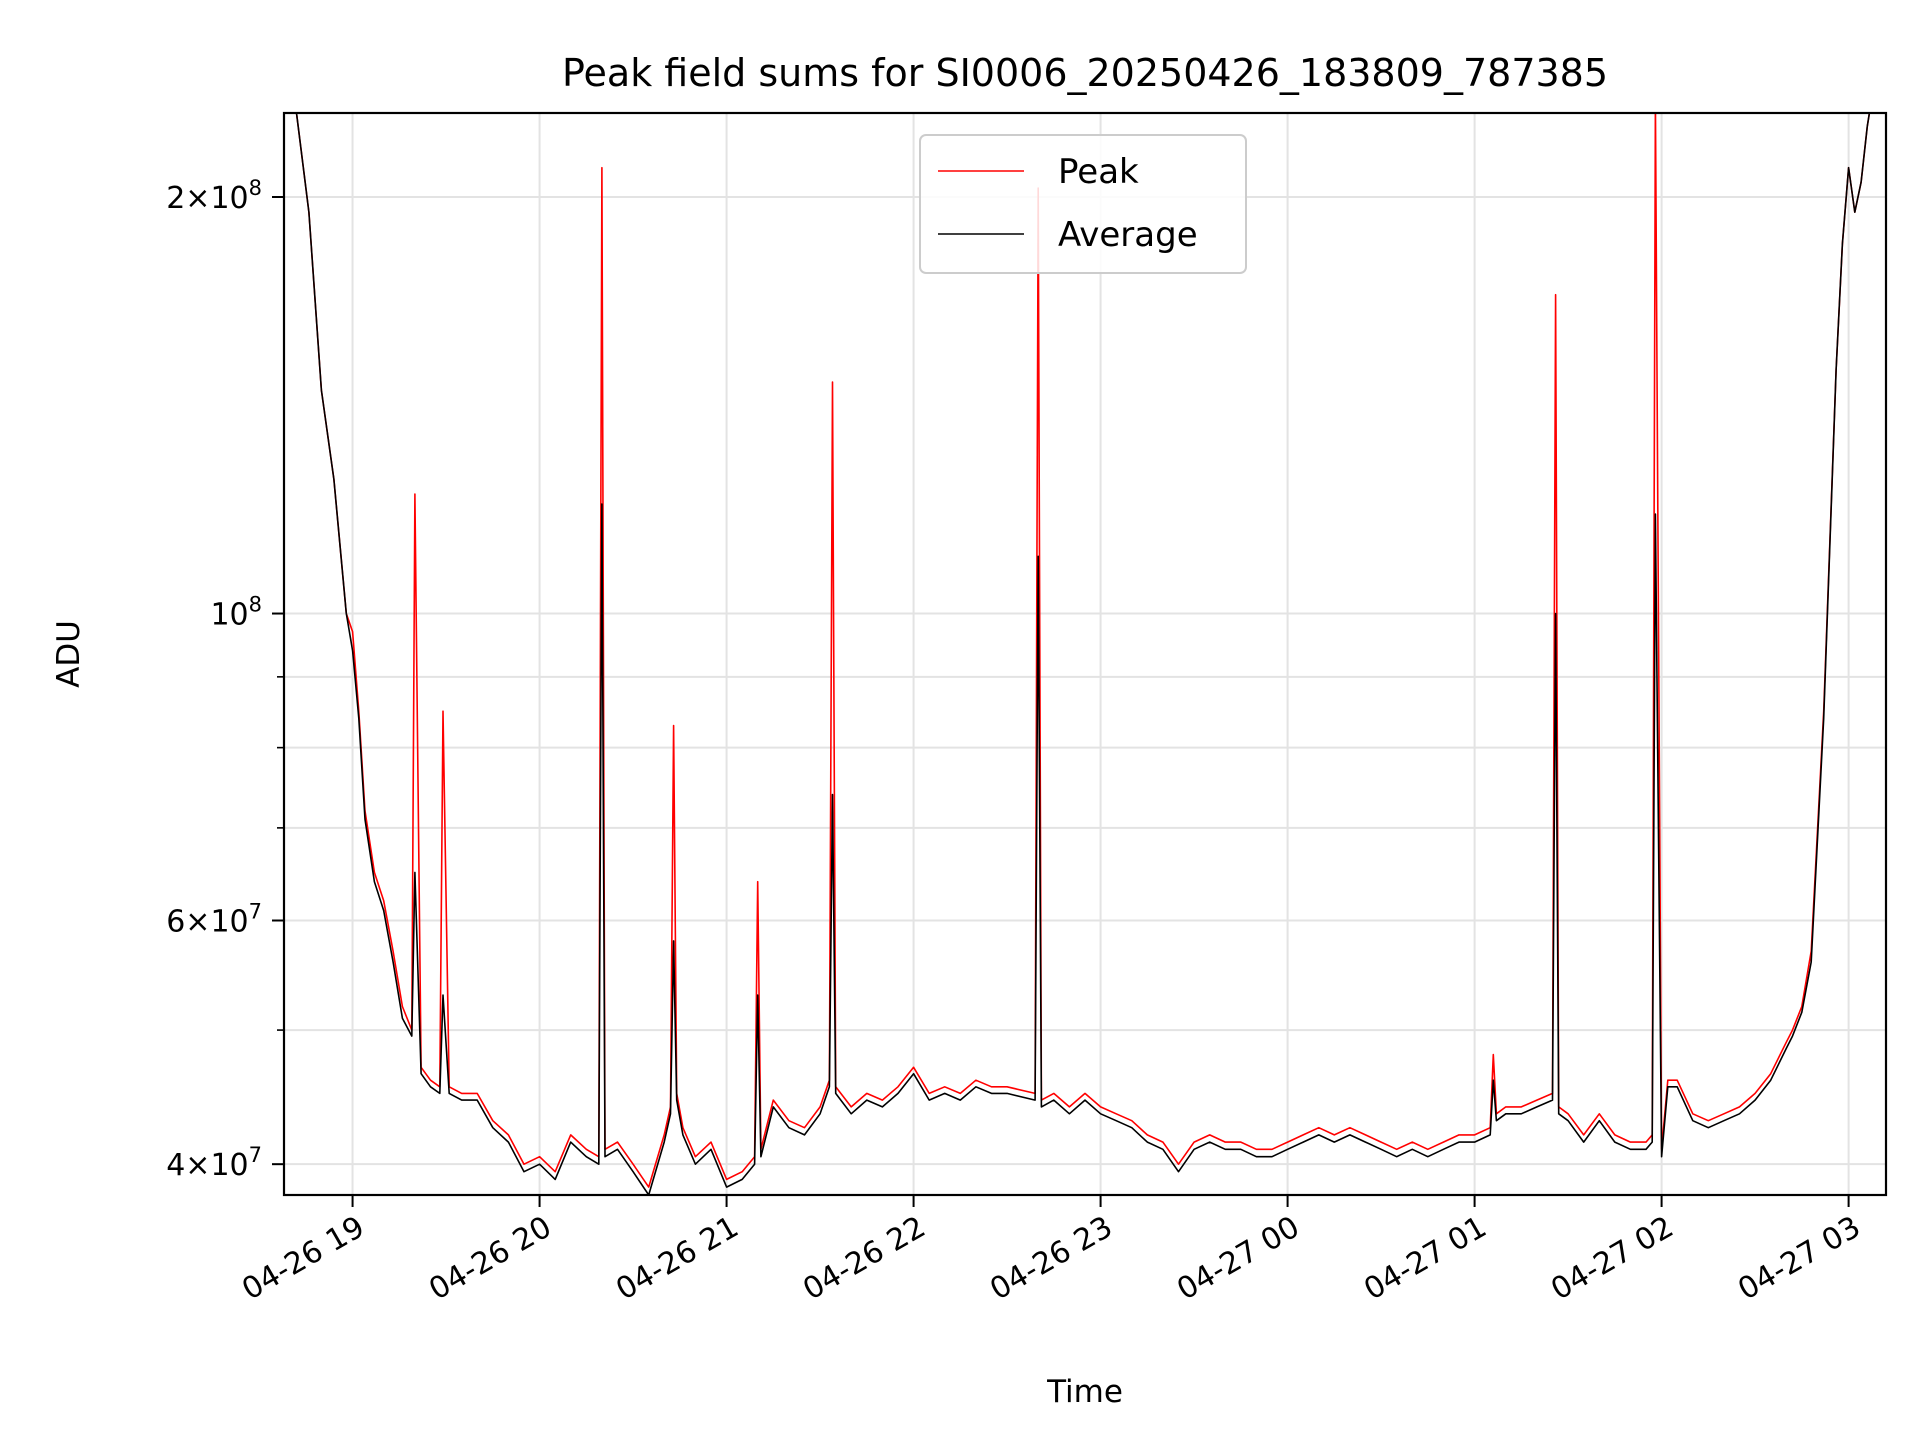 The image size is (1920, 1440). Describe the element at coordinates (214, 1163) in the screenshot. I see `y-tick-label: 4×107` at that location.